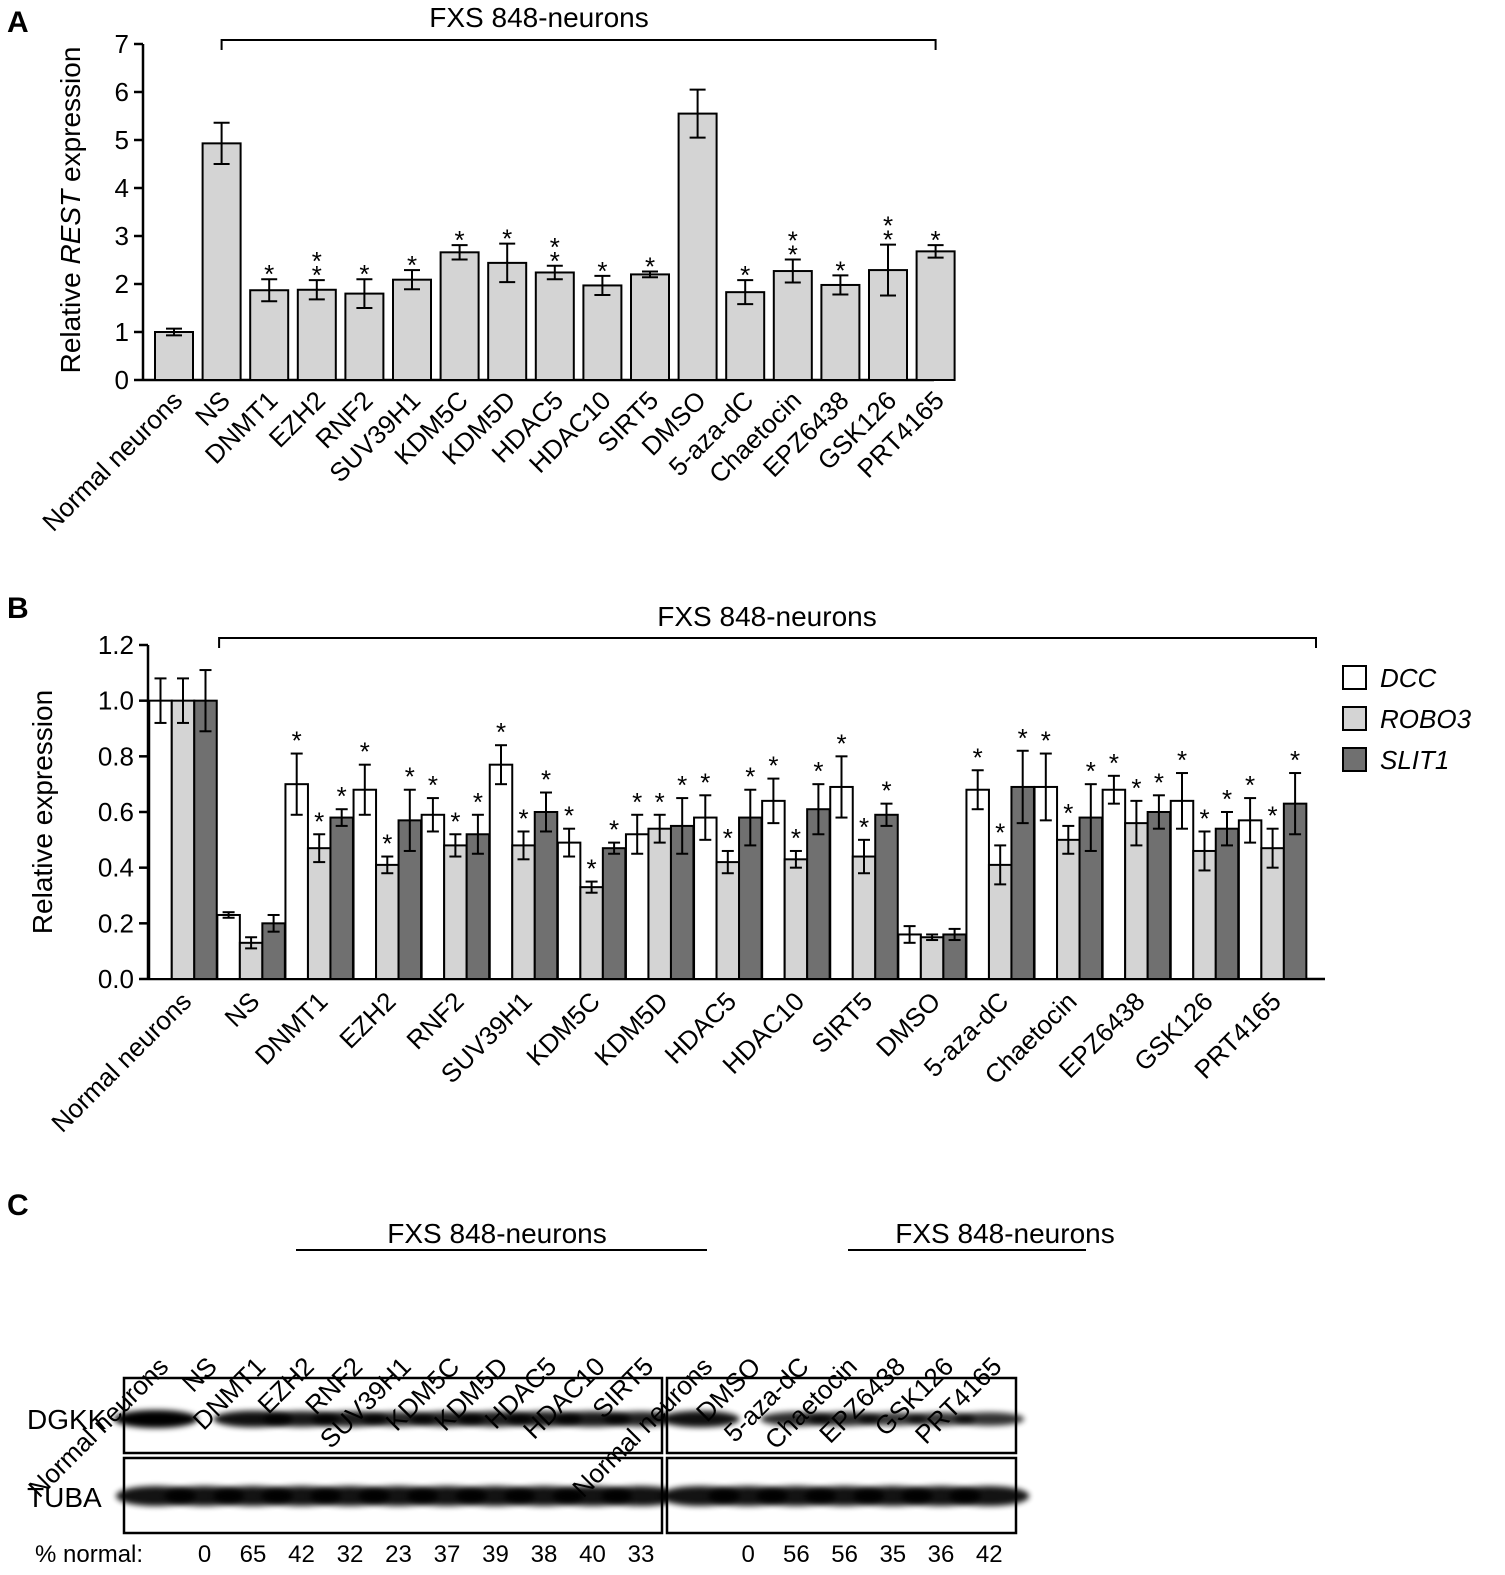 The image size is (1505, 1575). Describe the element at coordinates (578, 44) in the screenshot. I see `panel-a-group-bracket` at that location.